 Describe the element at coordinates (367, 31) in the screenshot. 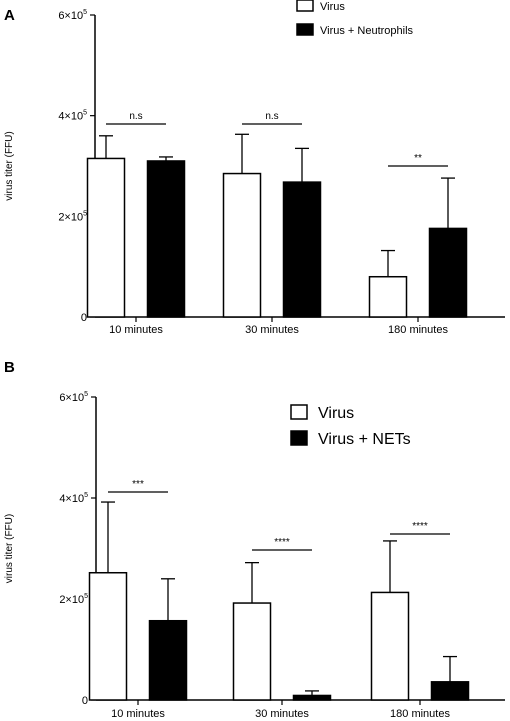

I see `legend-label: Virus + Neutrophils` at that location.